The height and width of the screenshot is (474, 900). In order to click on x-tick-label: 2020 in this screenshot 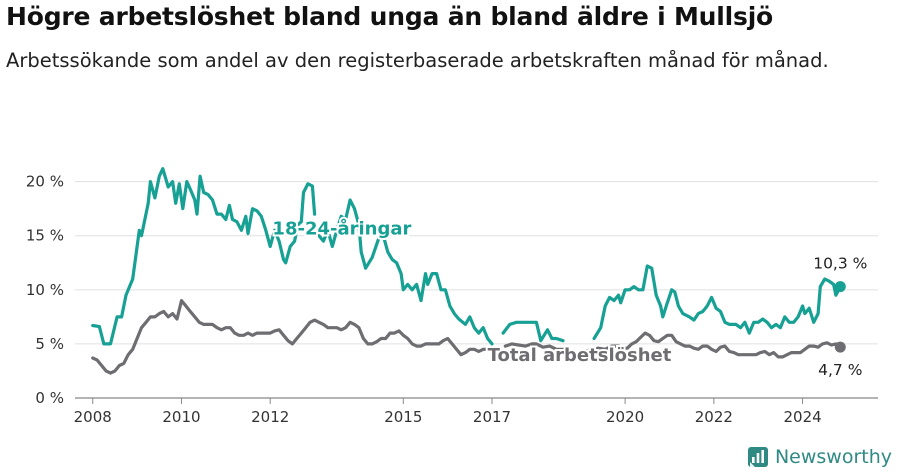, I will do `click(625, 417)`.